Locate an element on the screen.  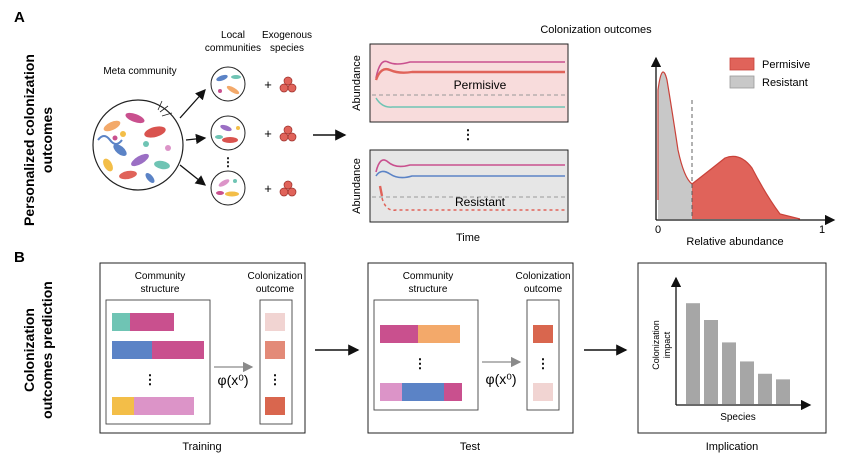
panel-b-letter: B is located at coordinates (19, 257).